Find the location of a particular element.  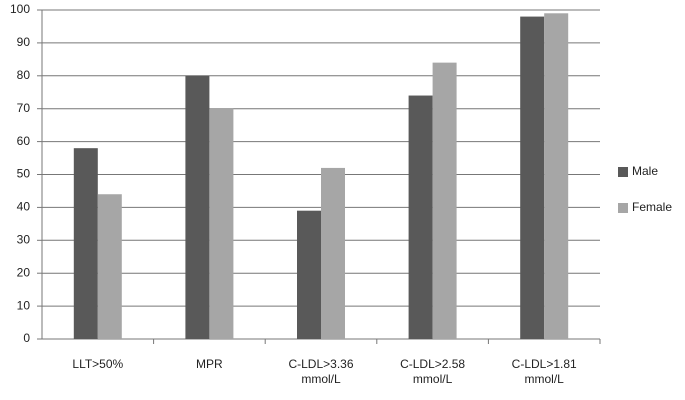

y-tick-label: 60 is located at coordinates (24, 141).